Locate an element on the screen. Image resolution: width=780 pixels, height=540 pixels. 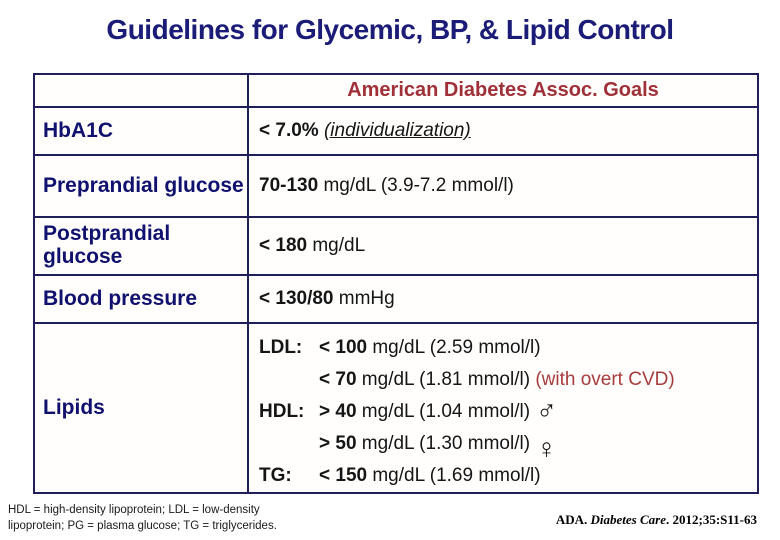
citation-journal: Diabetes Care is located at coordinates (628, 519).